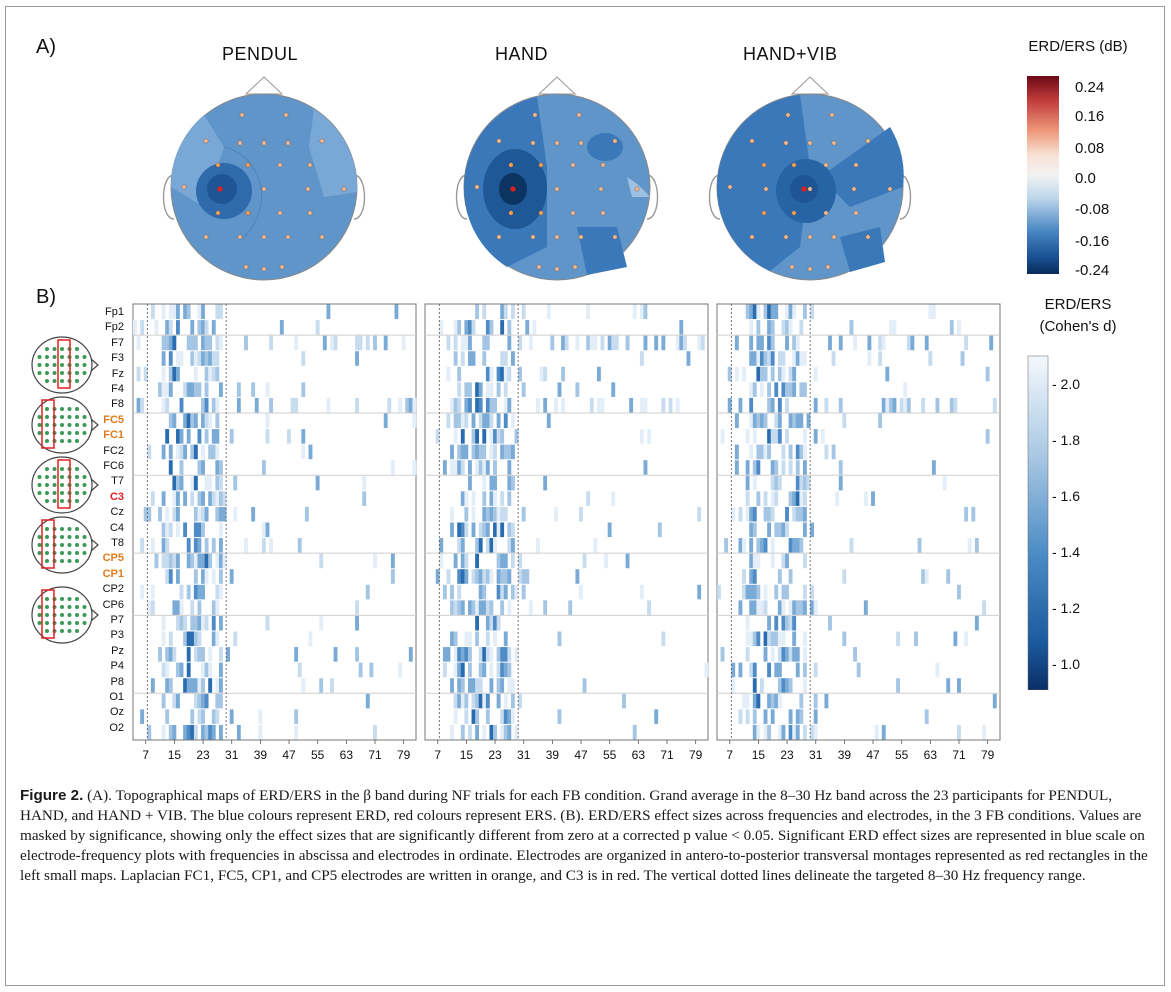  I want to click on colorbar-b-tick-label: - 2.0, so click(1066, 384).